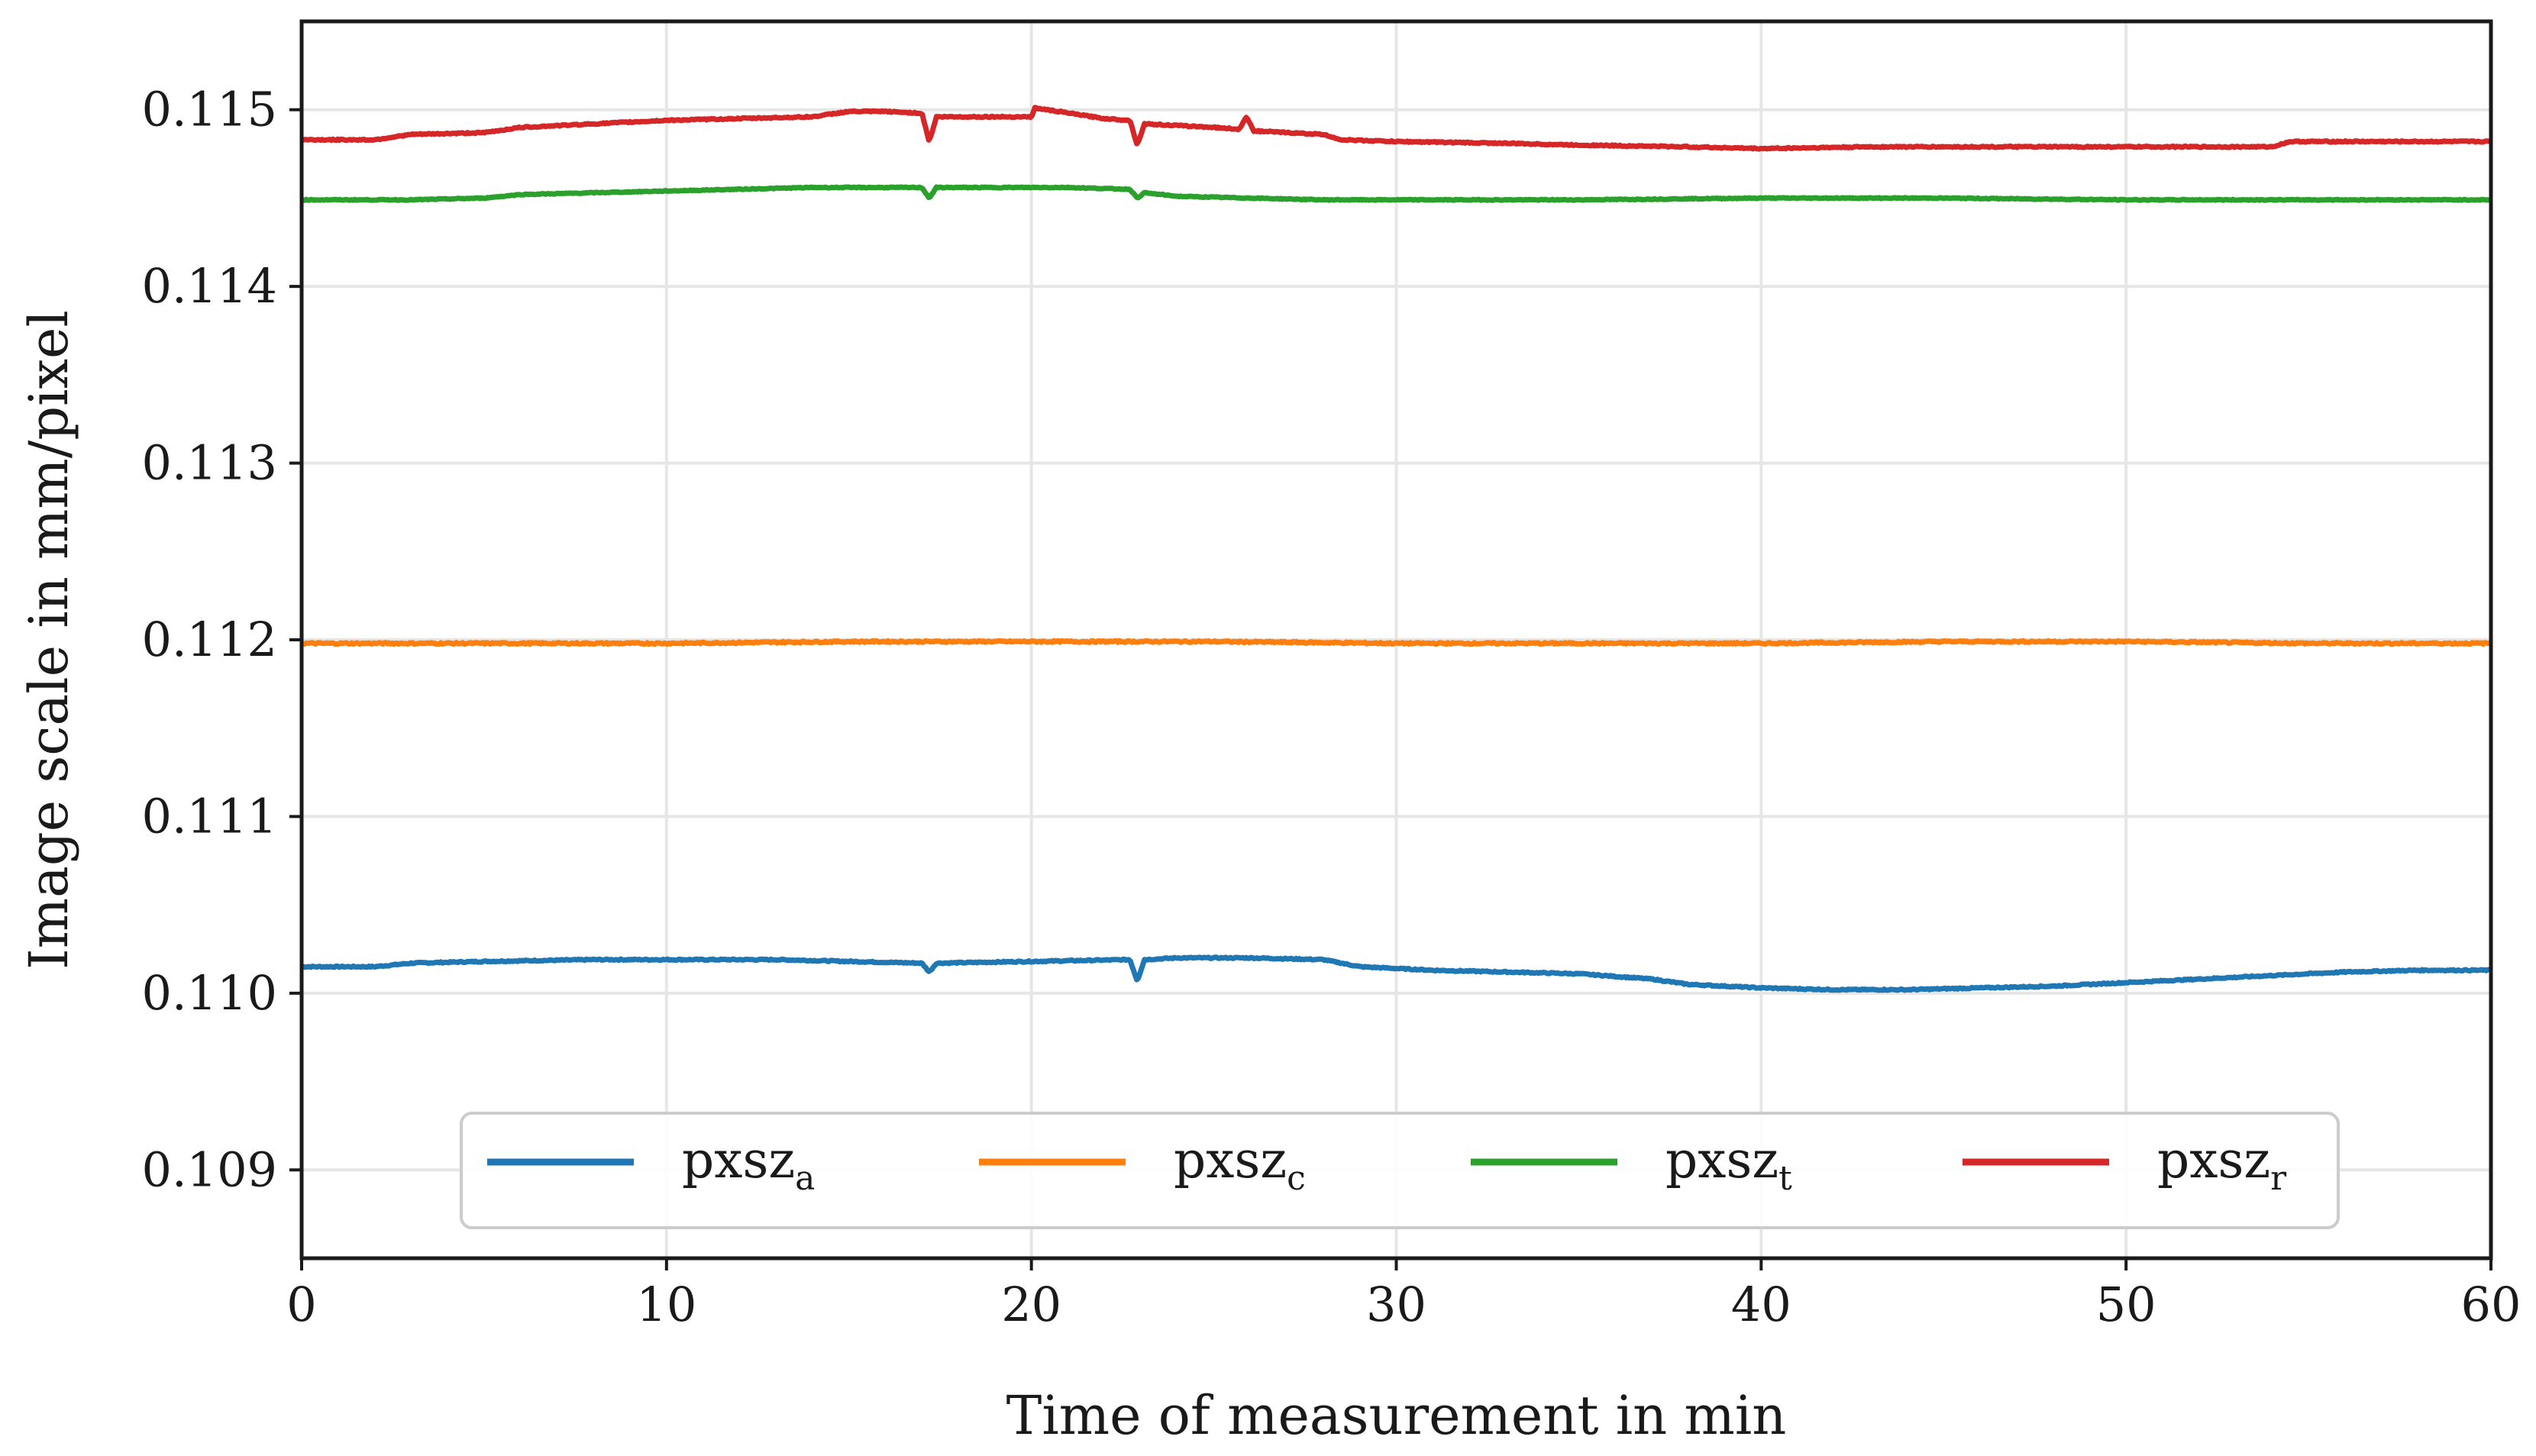 The image size is (2536, 1456). What do you see at coordinates (210, 109) in the screenshot?
I see `y-tick-label: 0.115` at bounding box center [210, 109].